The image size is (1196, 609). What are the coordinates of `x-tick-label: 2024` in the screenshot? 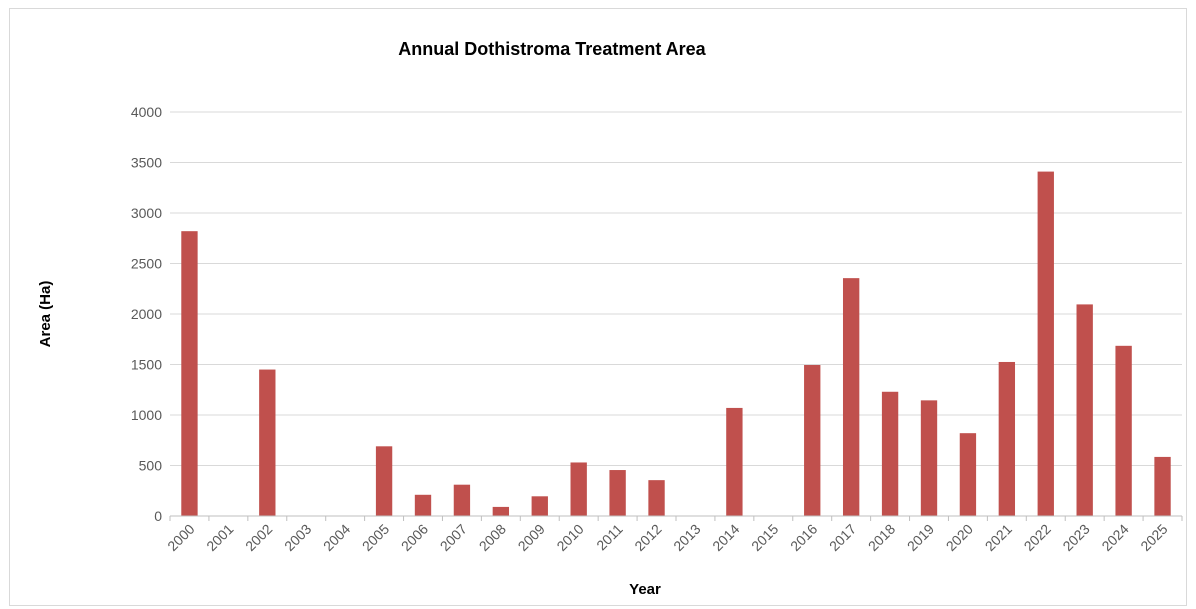 It's located at (1114, 537).